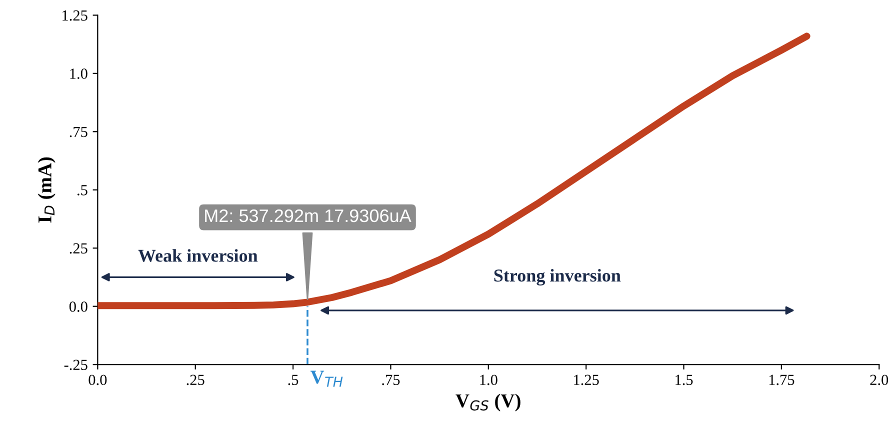  I want to click on x-tick-label: 1.25, so click(586, 380).